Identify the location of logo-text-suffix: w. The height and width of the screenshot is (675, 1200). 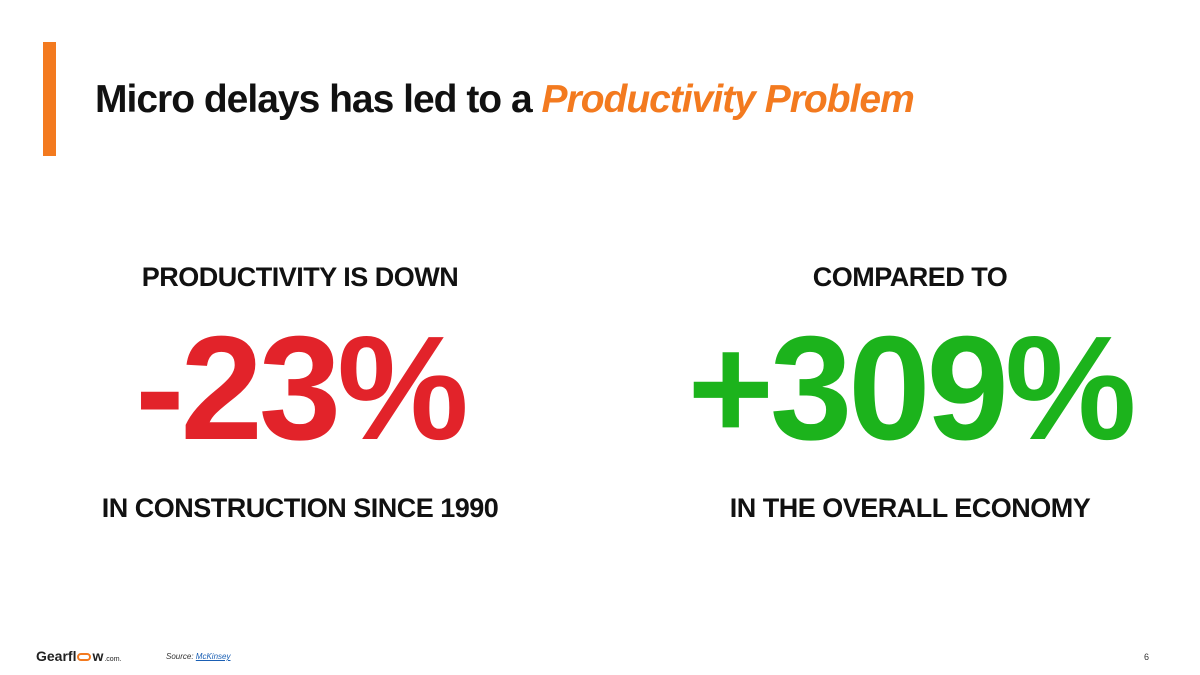
(98, 656).